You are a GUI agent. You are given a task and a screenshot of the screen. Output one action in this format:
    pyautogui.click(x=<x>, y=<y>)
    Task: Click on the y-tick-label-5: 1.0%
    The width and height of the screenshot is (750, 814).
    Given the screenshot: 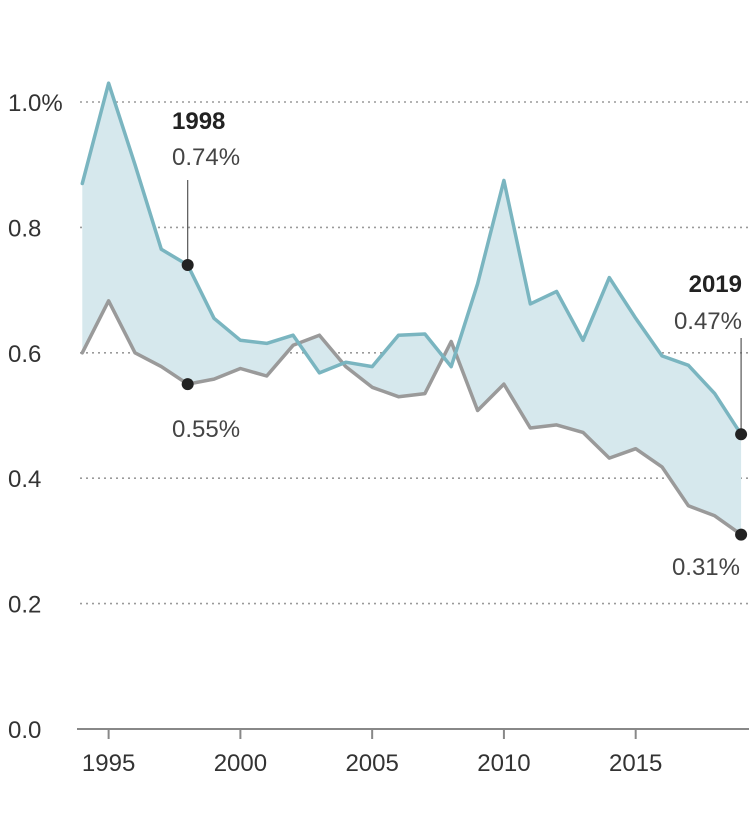 What is the action you would take?
    pyautogui.click(x=35, y=103)
    